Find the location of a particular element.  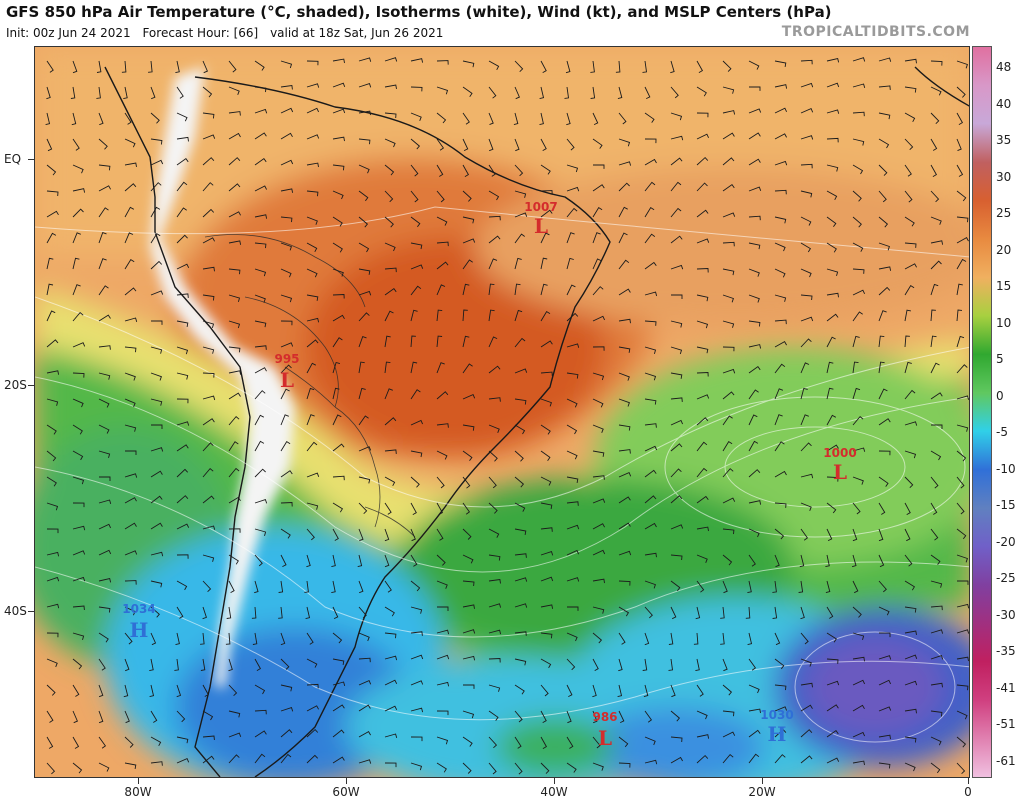

lon-label-20w: 20W is located at coordinates (762, 792).